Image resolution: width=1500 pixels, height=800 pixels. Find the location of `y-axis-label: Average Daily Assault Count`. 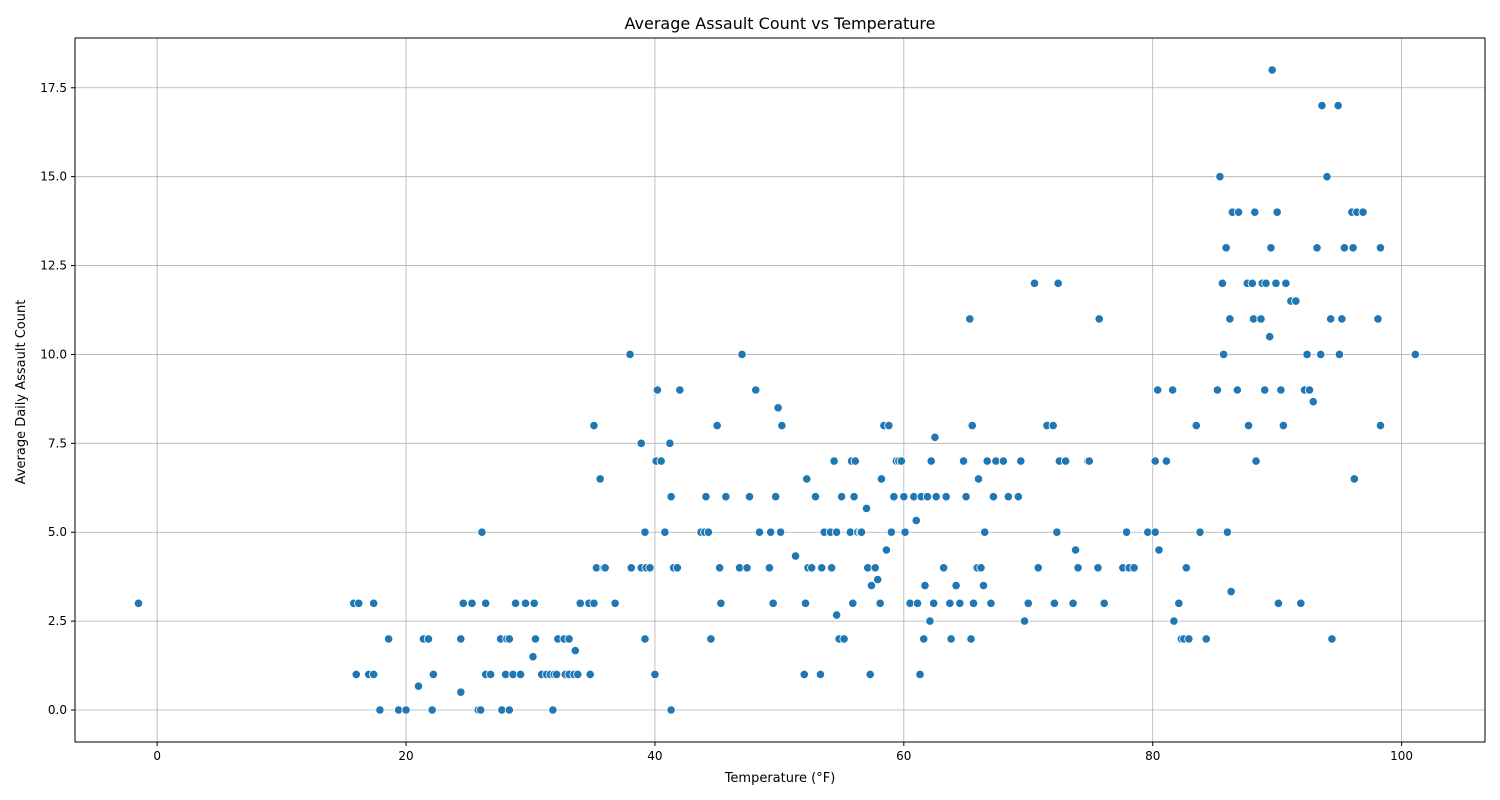

y-axis-label: Average Daily Assault Count is located at coordinates (21, 392).